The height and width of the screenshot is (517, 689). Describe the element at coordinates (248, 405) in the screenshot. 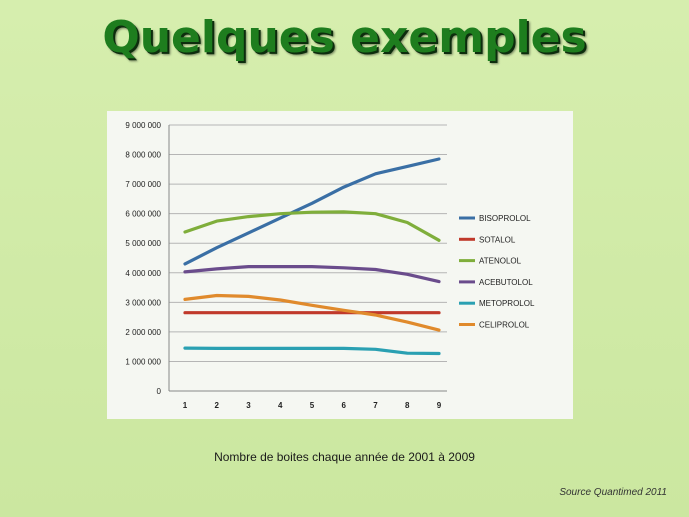

I see `x-tick-label: 3` at that location.